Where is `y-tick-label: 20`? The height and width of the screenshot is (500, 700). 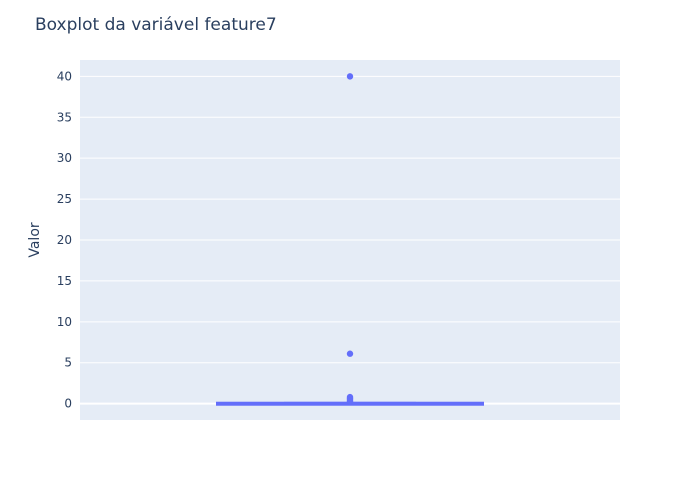 y-tick-label: 20 is located at coordinates (64, 240).